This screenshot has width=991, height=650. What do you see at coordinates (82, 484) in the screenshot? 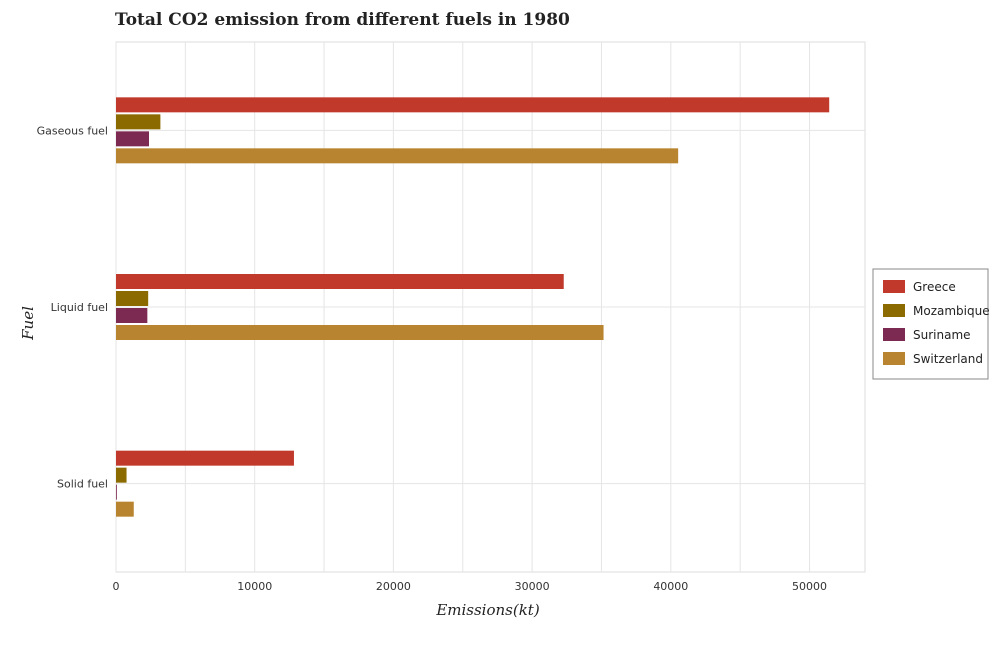
I see `y-tick-label: Solid fuel` at bounding box center [82, 484].